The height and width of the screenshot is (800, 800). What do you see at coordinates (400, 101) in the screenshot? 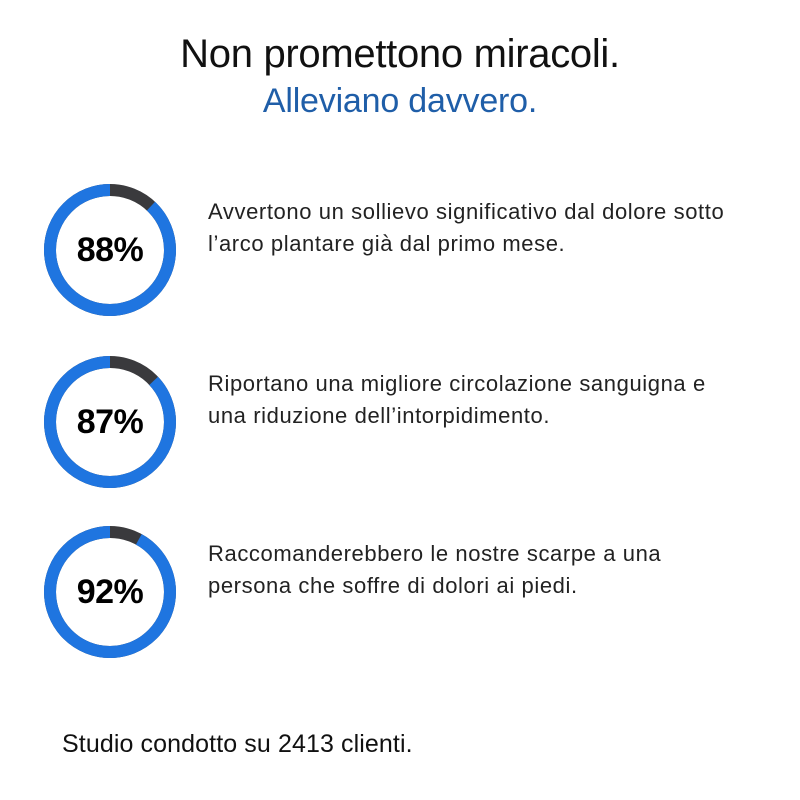
I see `headline-line-2: Alleviano davvero.` at bounding box center [400, 101].